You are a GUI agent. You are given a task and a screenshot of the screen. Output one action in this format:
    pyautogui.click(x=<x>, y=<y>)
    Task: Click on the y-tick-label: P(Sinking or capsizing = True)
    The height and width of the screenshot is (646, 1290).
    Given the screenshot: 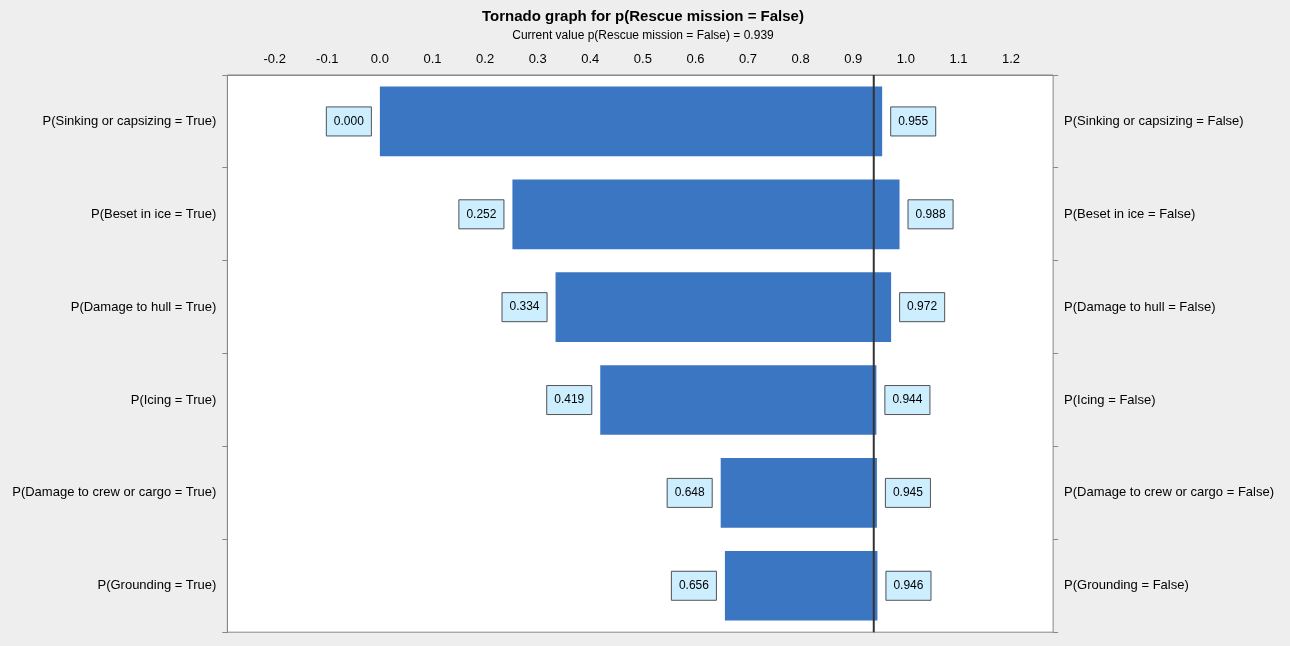 What is the action you would take?
    pyautogui.click(x=129, y=121)
    